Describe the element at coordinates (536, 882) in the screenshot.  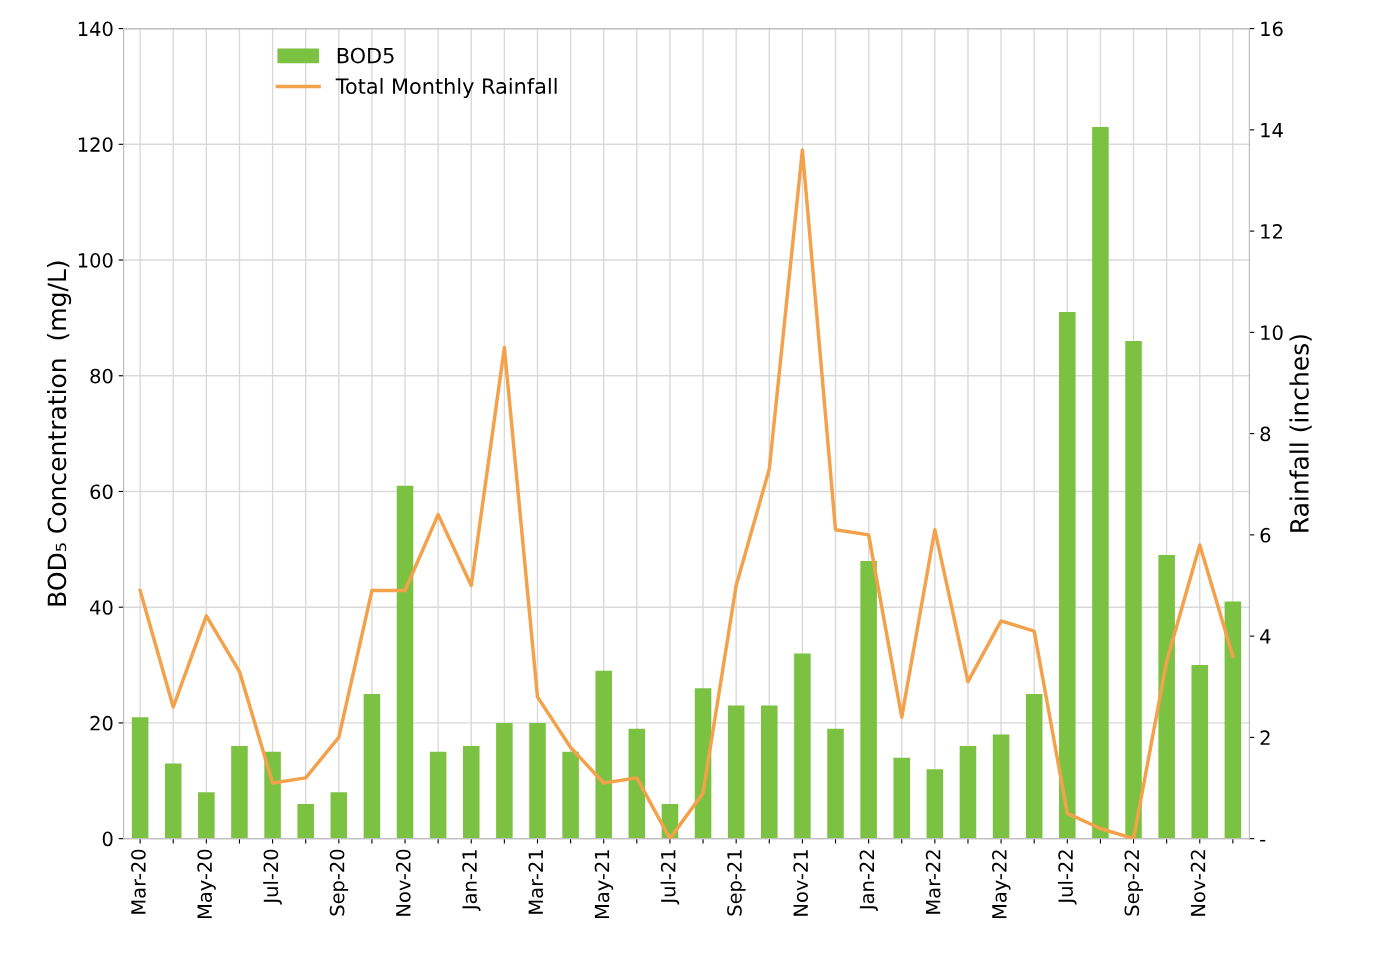
I see `x-tick-label: Mar-21` at that location.